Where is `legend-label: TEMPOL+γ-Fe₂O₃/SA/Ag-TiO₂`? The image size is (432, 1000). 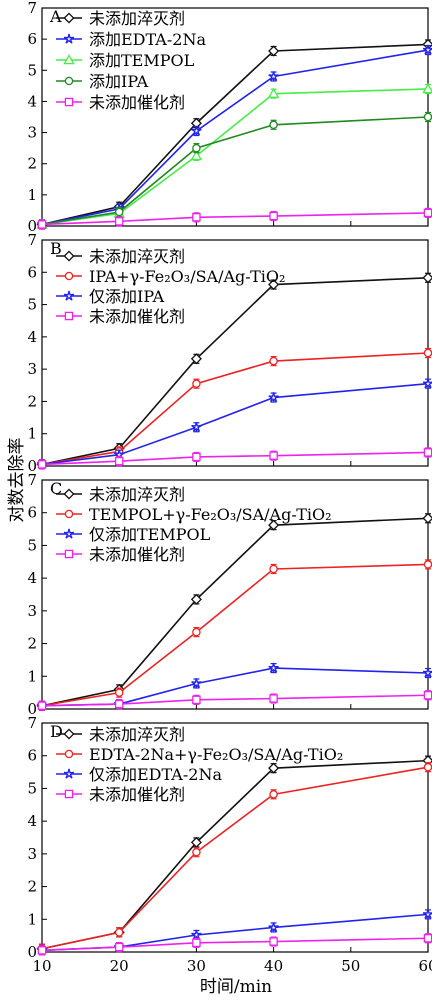 legend-label: TEMPOL+γ-Fe₂O₃/SA/Ag-TiO₂ is located at coordinates (210, 514).